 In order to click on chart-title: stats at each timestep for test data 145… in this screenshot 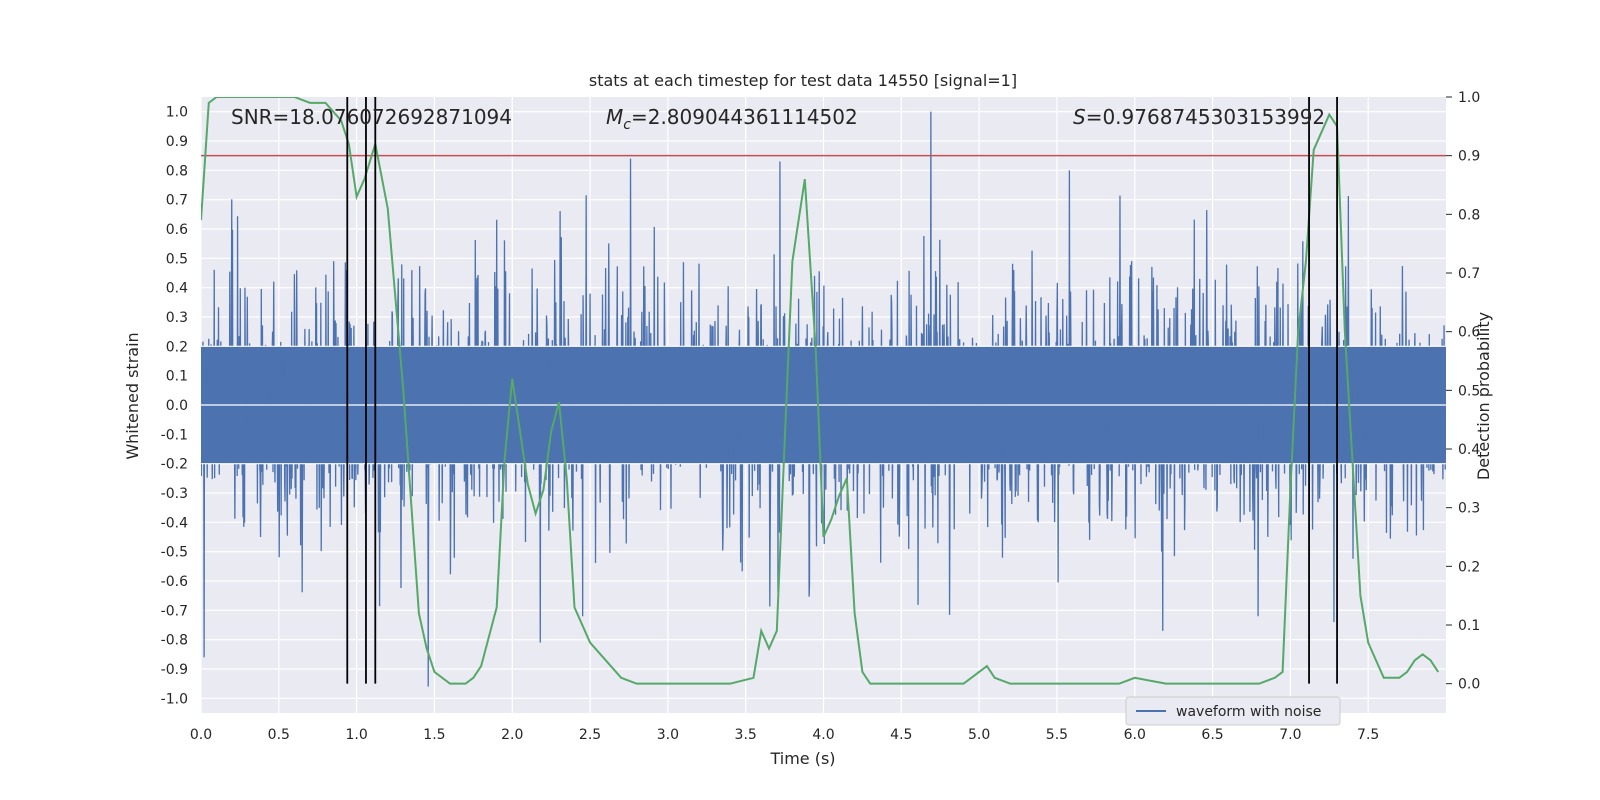, I will do `click(803, 80)`.